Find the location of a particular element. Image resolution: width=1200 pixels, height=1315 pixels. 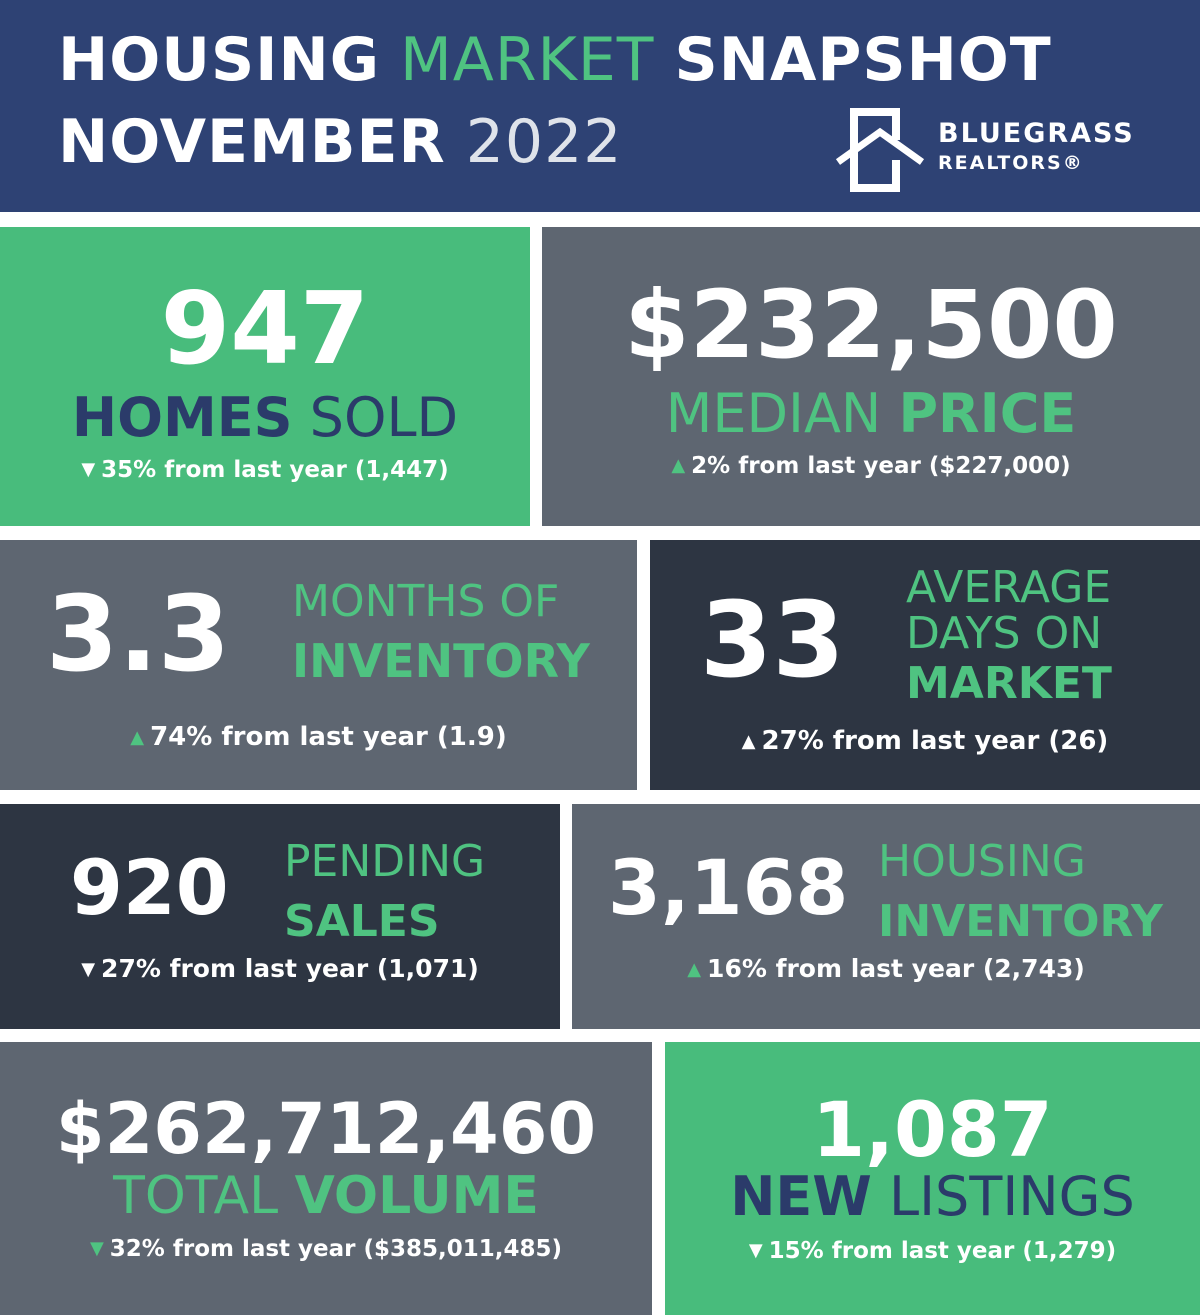

pending-sales-change: ▼ 27% from last year (1,071) is located at coordinates (280, 968).